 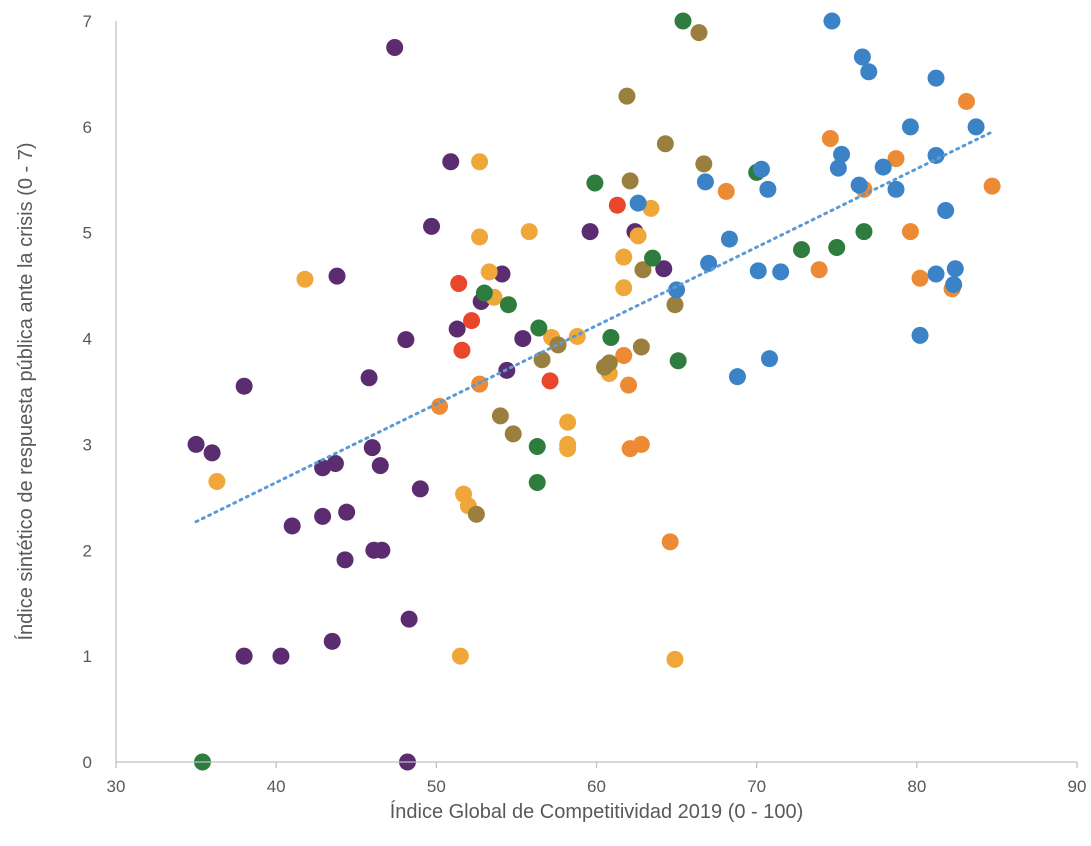 What do you see at coordinates (87, 127) in the screenshot?
I see `y-tick-label: 6` at bounding box center [87, 127].